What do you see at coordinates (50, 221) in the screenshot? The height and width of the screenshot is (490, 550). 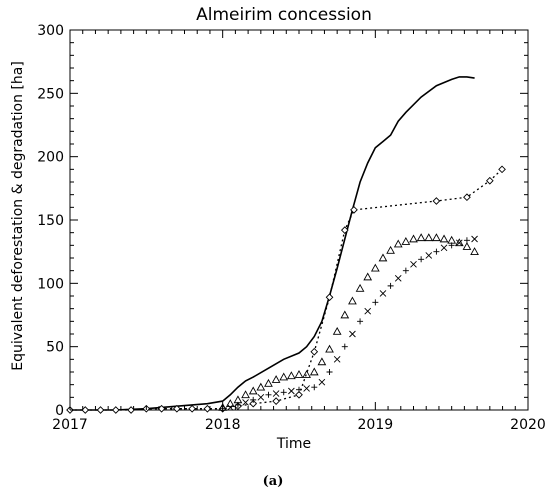 I see `y-tick-label: 150` at bounding box center [50, 221].